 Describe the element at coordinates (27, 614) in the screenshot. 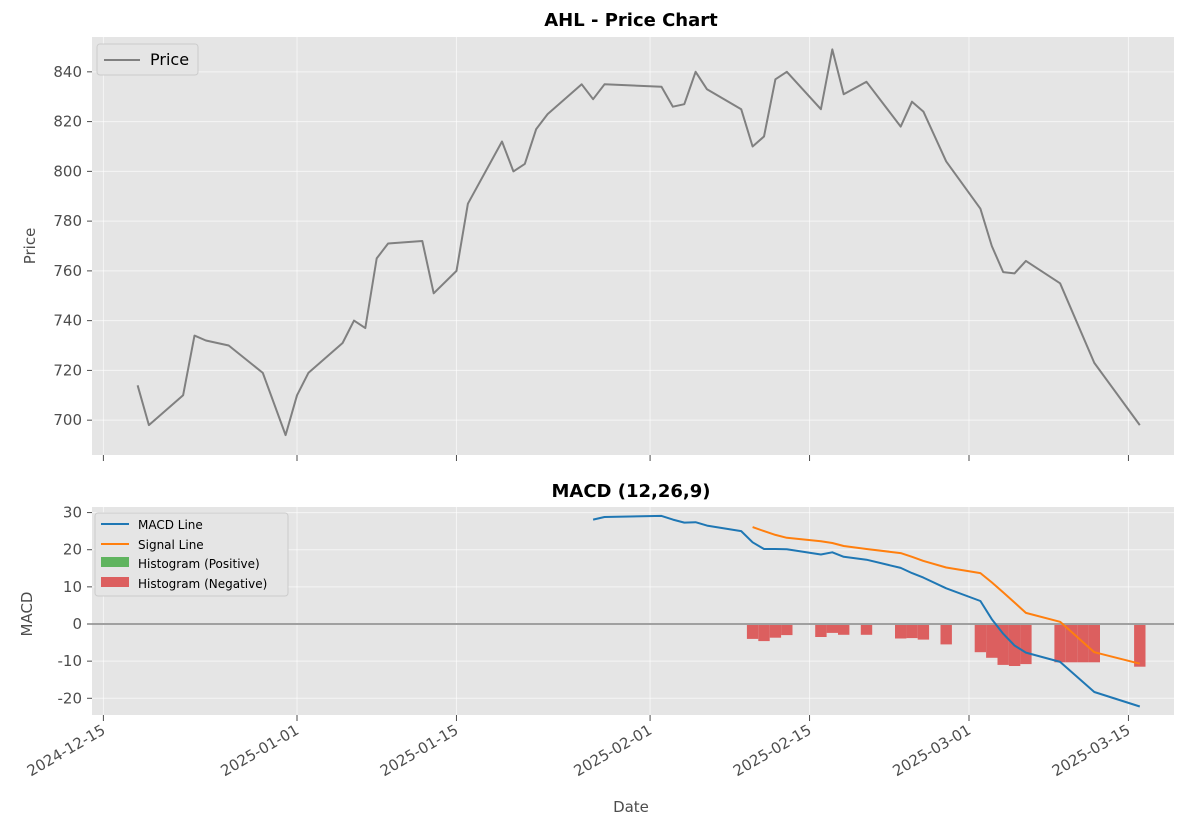

I see `macd-y-axis-label: MACD` at that location.